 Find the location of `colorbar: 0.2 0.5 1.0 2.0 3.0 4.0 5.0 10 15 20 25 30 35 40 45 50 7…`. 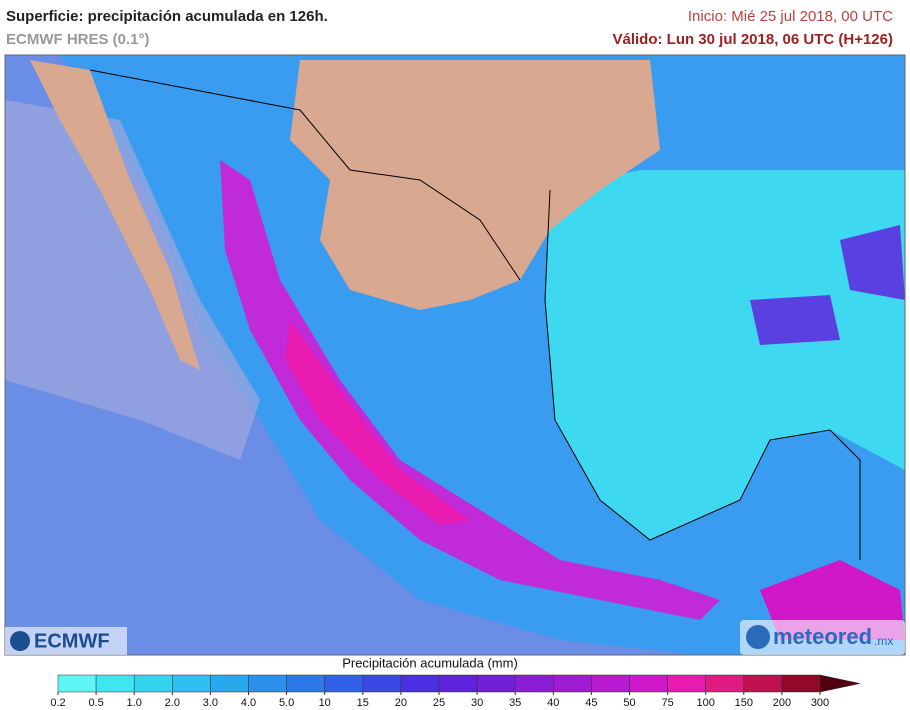

colorbar: 0.2 0.5 1.0 2.0 3.0 4.0 5.0 10 15 20 25 30 35 40 45 50 7… is located at coordinates (455, 691).